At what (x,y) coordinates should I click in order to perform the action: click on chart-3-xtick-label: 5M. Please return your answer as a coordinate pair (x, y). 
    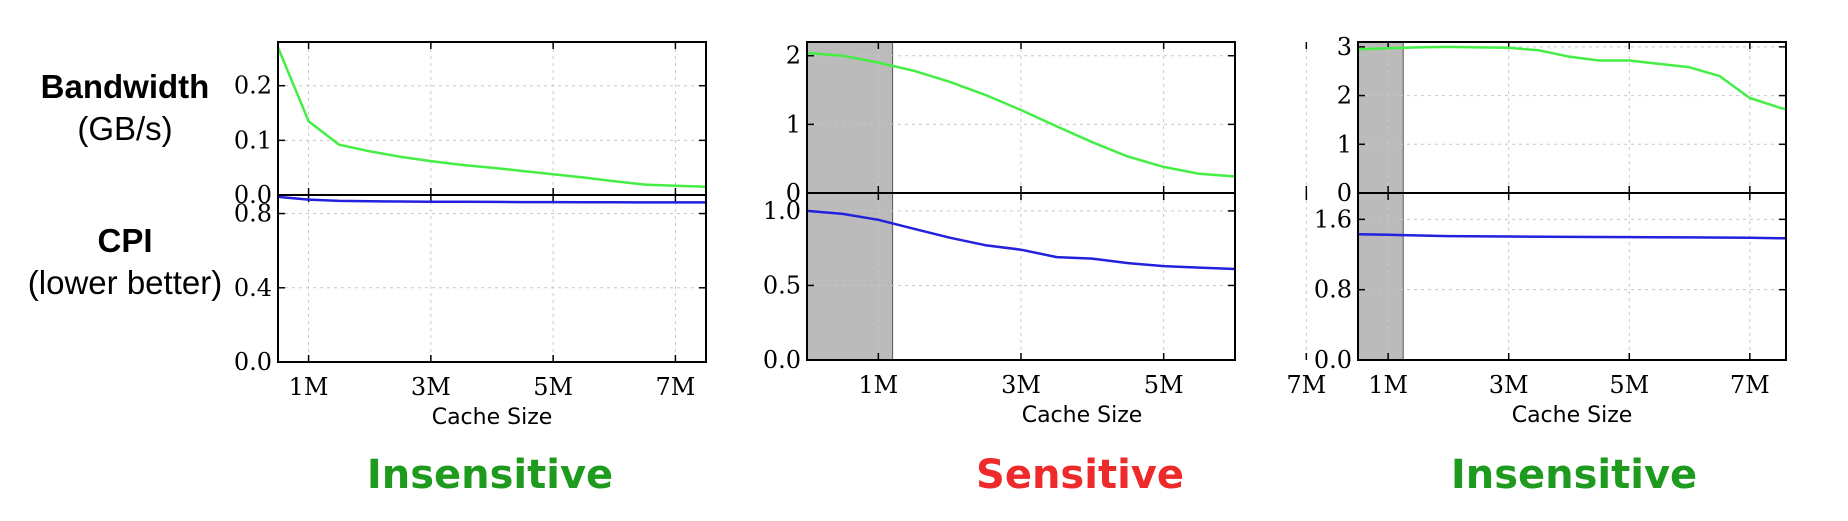
    Looking at the image, I should click on (1629, 385).